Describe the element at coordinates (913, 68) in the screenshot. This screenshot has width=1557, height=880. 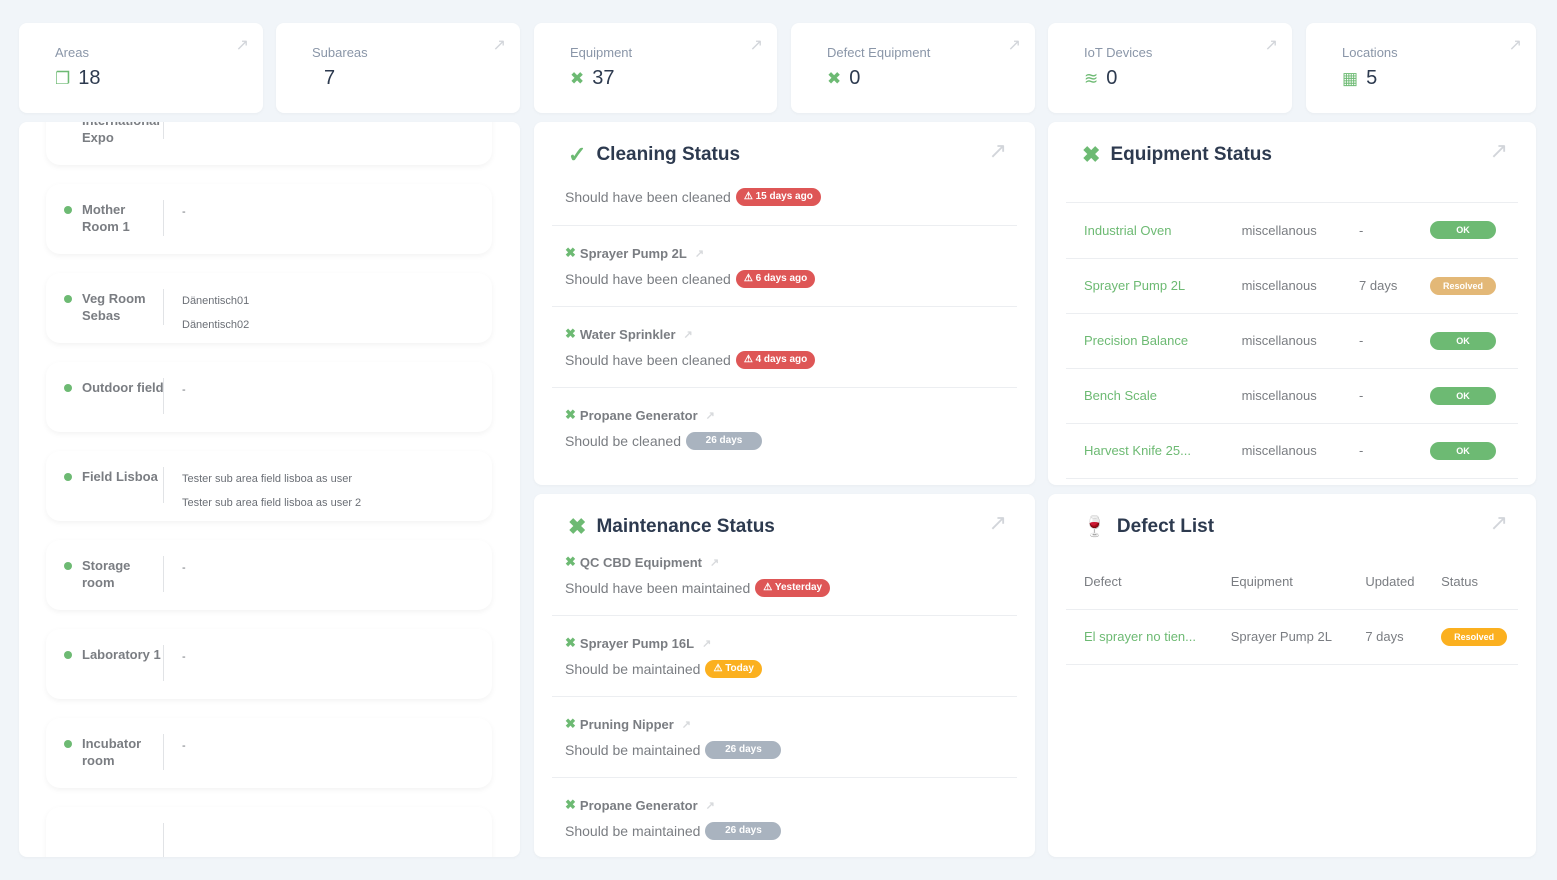
I see `stat-card-defect-equipment: Defect Equipment ✖ 0 ↗` at that location.